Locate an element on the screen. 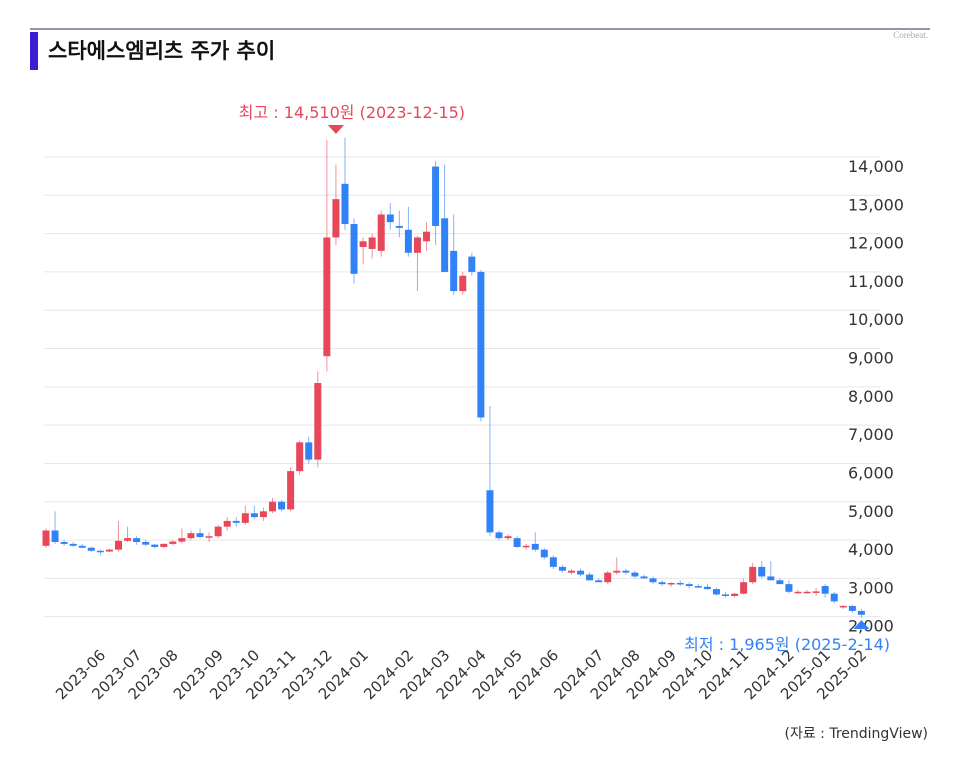 Image resolution: width=960 pixels, height=777 pixels. y-tick-label: 3,000 is located at coordinates (871, 587).